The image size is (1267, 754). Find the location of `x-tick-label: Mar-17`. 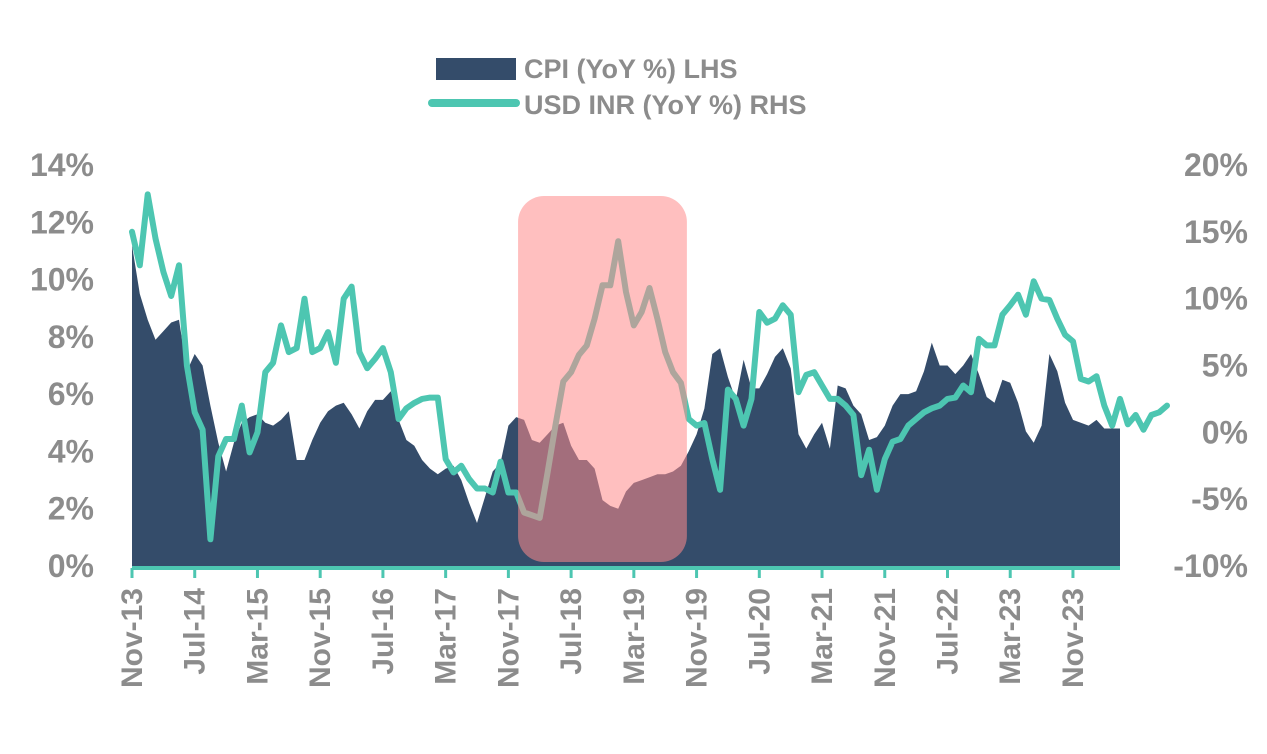

x-tick-label: Mar-17 is located at coordinates (446, 636).